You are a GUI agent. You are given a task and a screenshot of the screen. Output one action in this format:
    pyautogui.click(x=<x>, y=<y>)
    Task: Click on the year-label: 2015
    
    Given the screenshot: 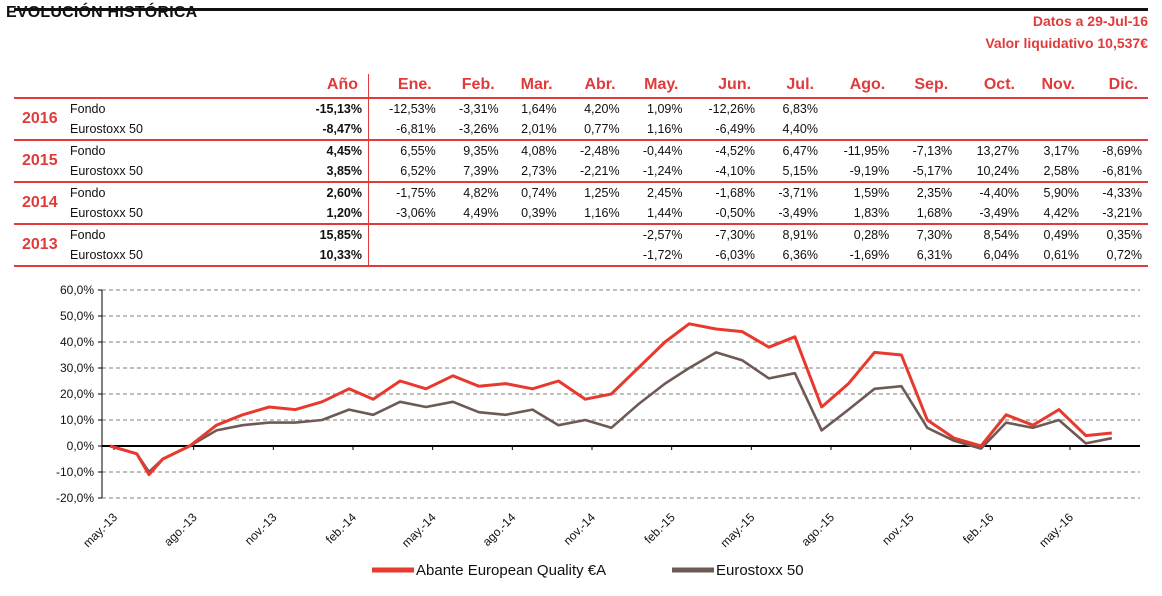 What is the action you would take?
    pyautogui.click(x=42, y=161)
    